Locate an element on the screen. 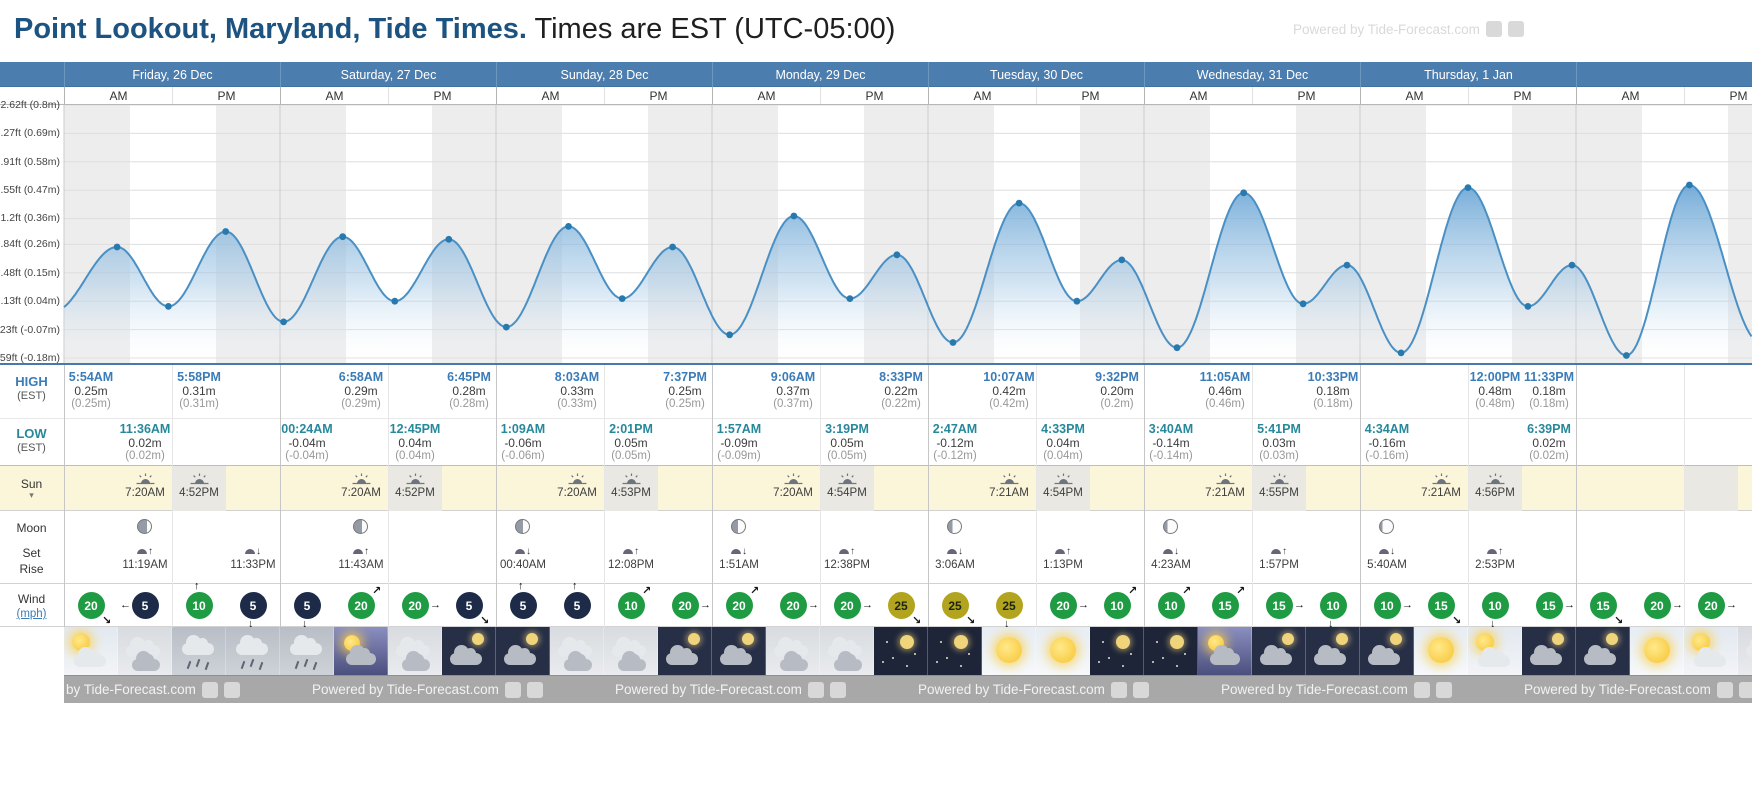 The image size is (1752, 787). moon-phase-icon is located at coordinates (738, 526).